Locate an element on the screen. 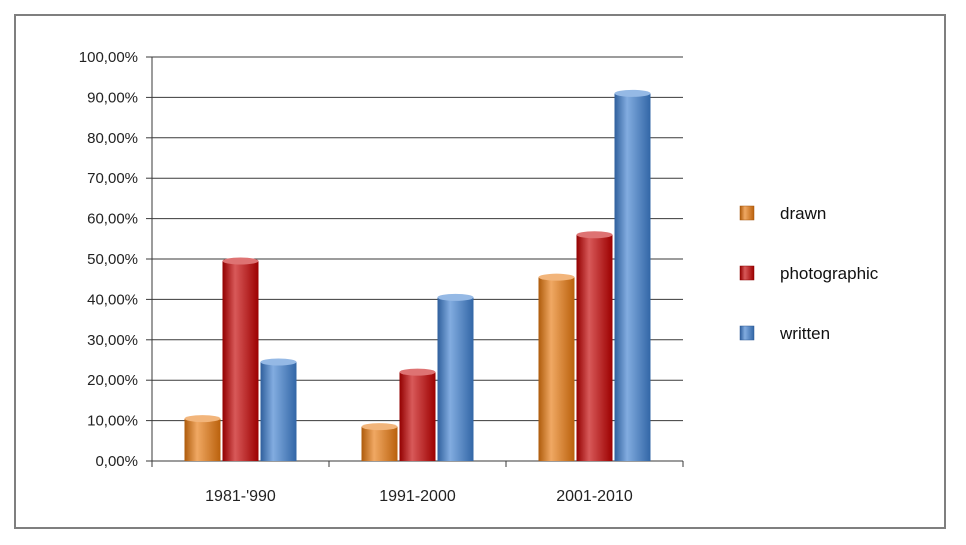  x-category-label: 2001-2010 is located at coordinates (594, 496).